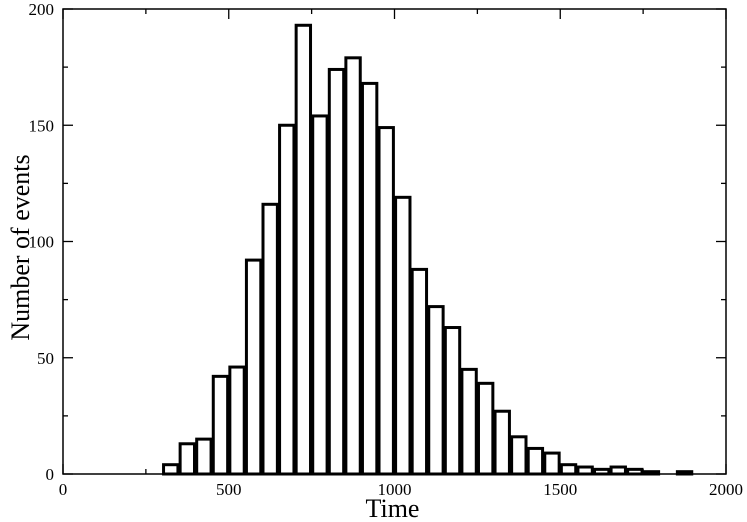  What do you see at coordinates (726, 489) in the screenshot?
I see `x-tick-label: 2000` at bounding box center [726, 489].